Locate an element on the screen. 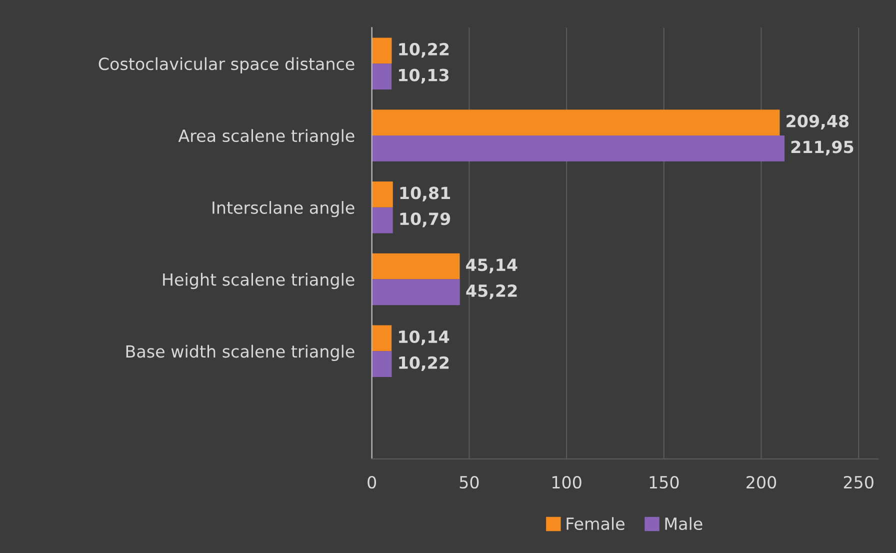  data-label: 211,95 is located at coordinates (822, 148).